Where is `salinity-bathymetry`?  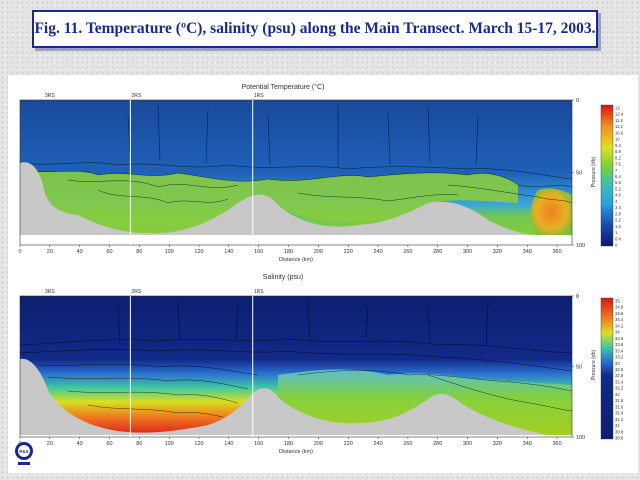
salinity-bathymetry is located at coordinates (284, 396).